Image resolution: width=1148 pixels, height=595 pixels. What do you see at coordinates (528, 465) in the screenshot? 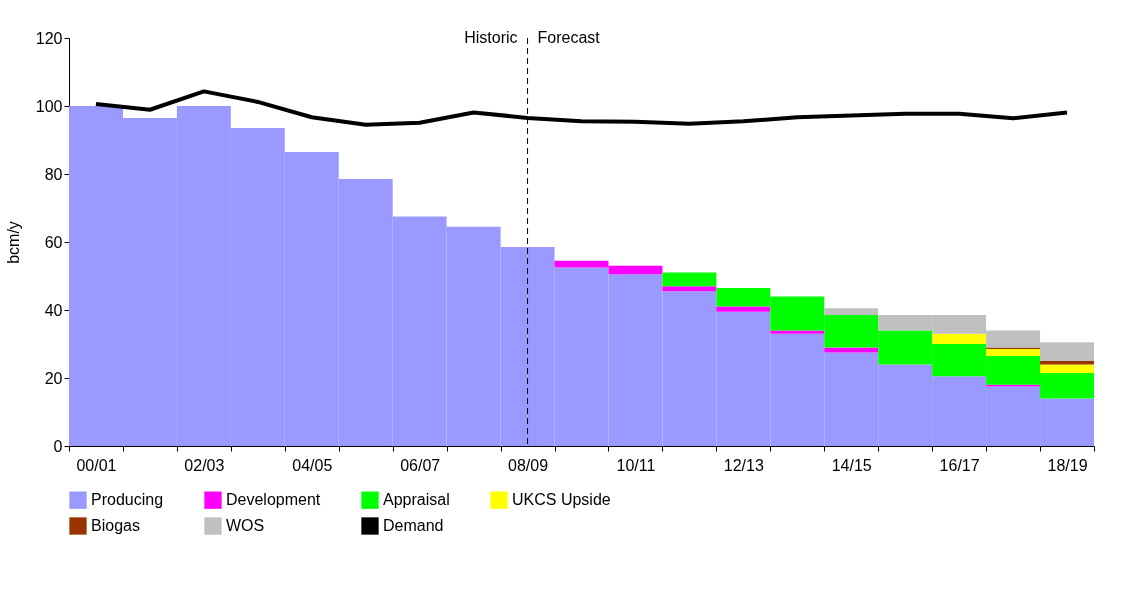
I see `x-tick-label: 08/09` at bounding box center [528, 465].